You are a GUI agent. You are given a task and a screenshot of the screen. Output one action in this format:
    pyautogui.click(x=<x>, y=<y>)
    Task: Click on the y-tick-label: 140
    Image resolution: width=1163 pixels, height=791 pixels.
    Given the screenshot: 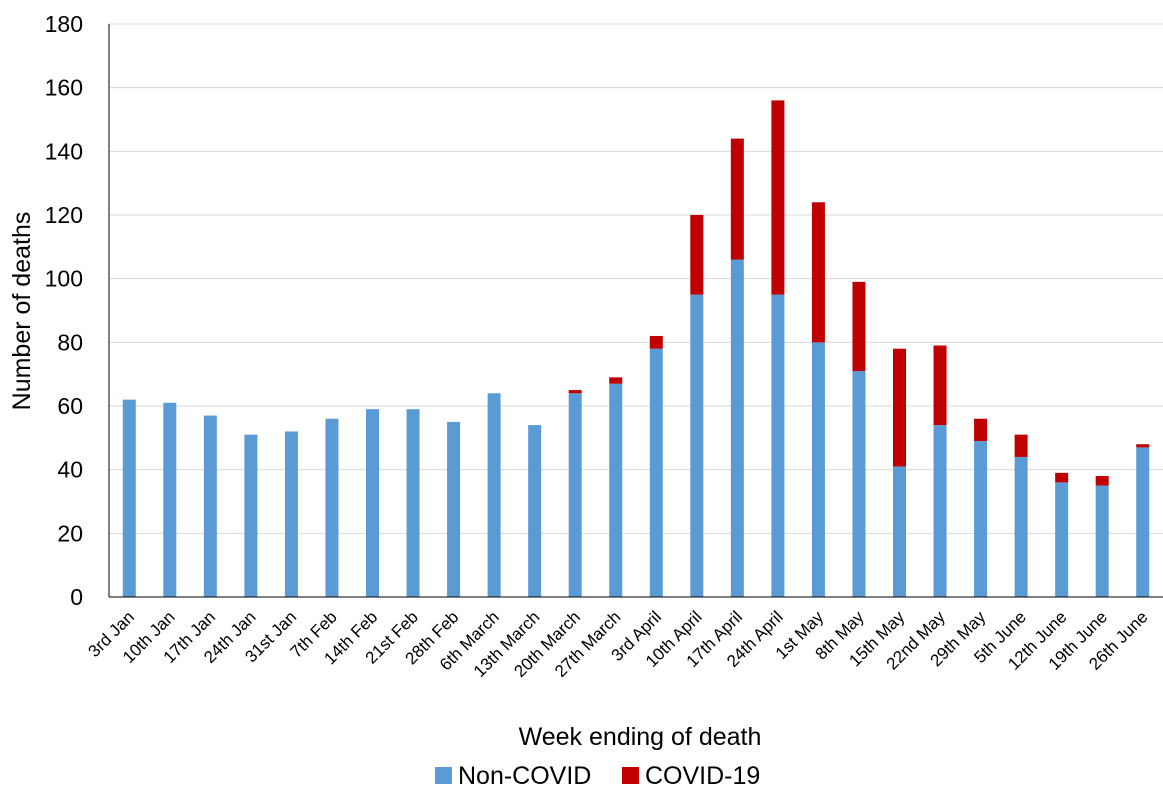 What is the action you would take?
    pyautogui.click(x=64, y=151)
    